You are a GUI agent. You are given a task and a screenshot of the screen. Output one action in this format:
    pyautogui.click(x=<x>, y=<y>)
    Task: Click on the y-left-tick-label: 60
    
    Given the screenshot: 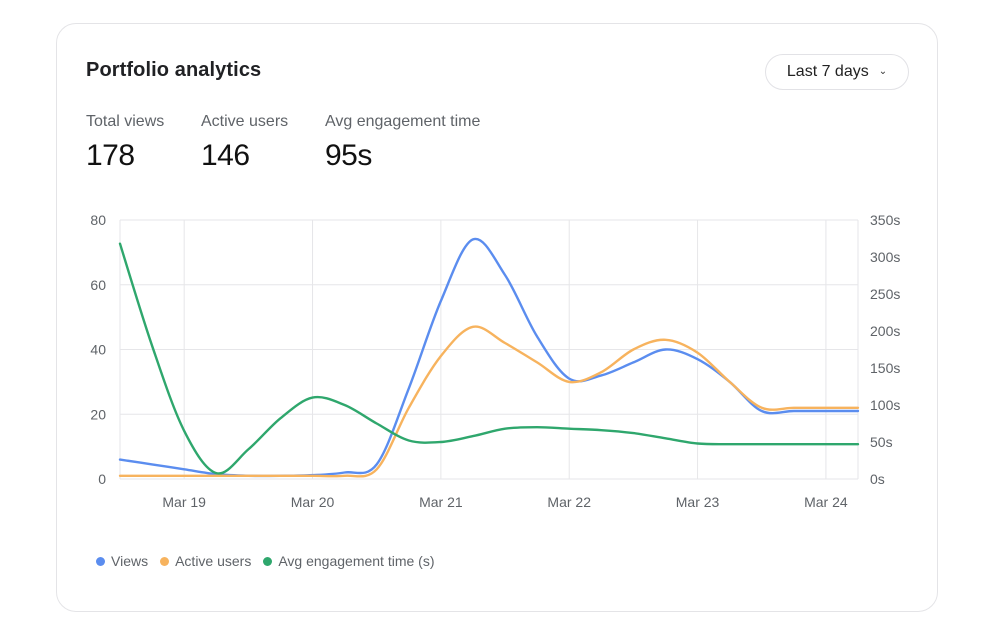 What is the action you would take?
    pyautogui.click(x=98, y=285)
    